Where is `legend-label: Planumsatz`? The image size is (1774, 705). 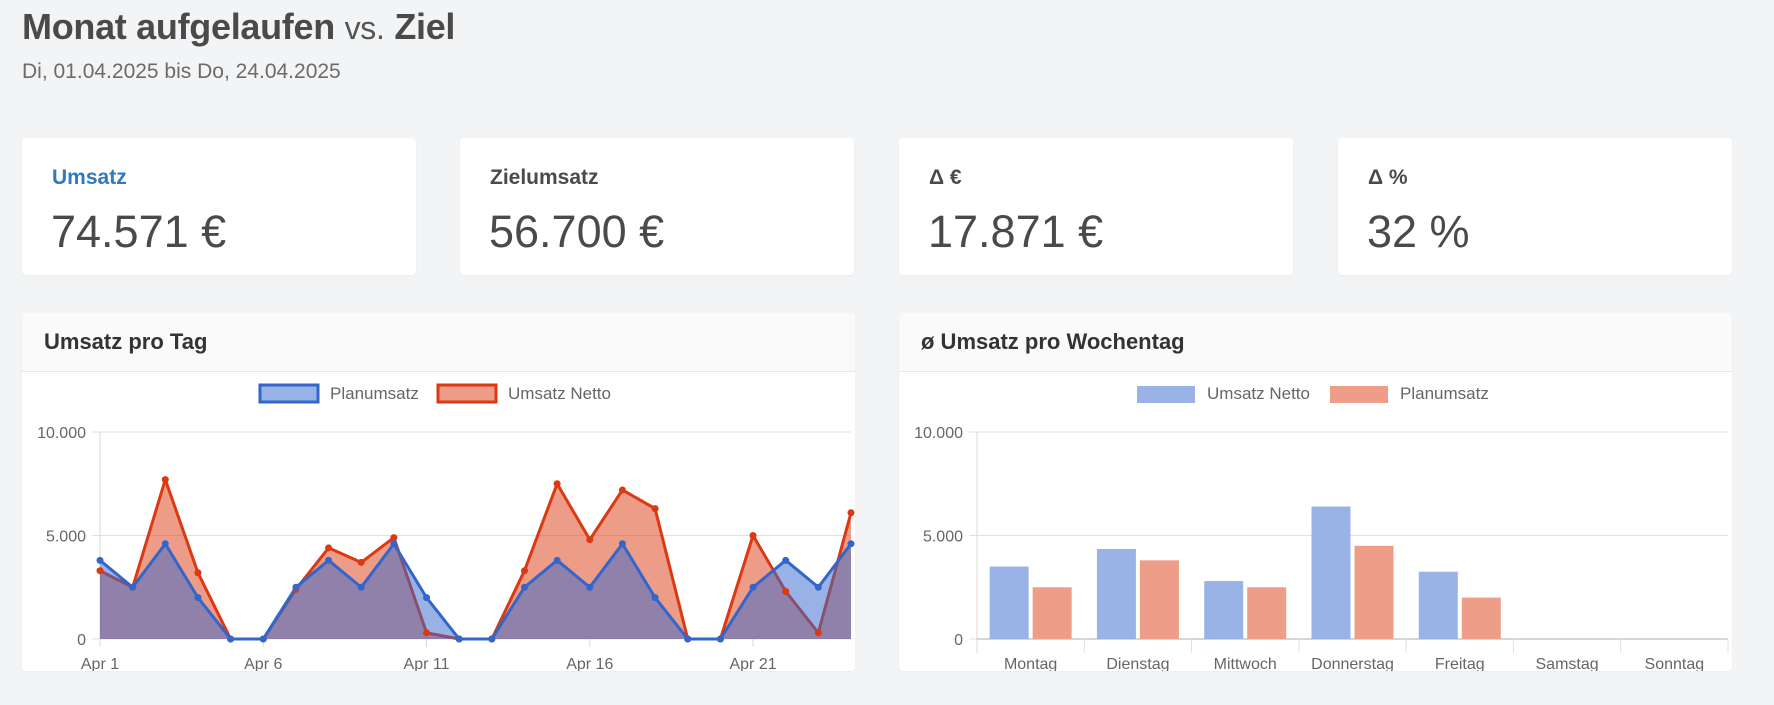
legend-label: Planumsatz is located at coordinates (1444, 393).